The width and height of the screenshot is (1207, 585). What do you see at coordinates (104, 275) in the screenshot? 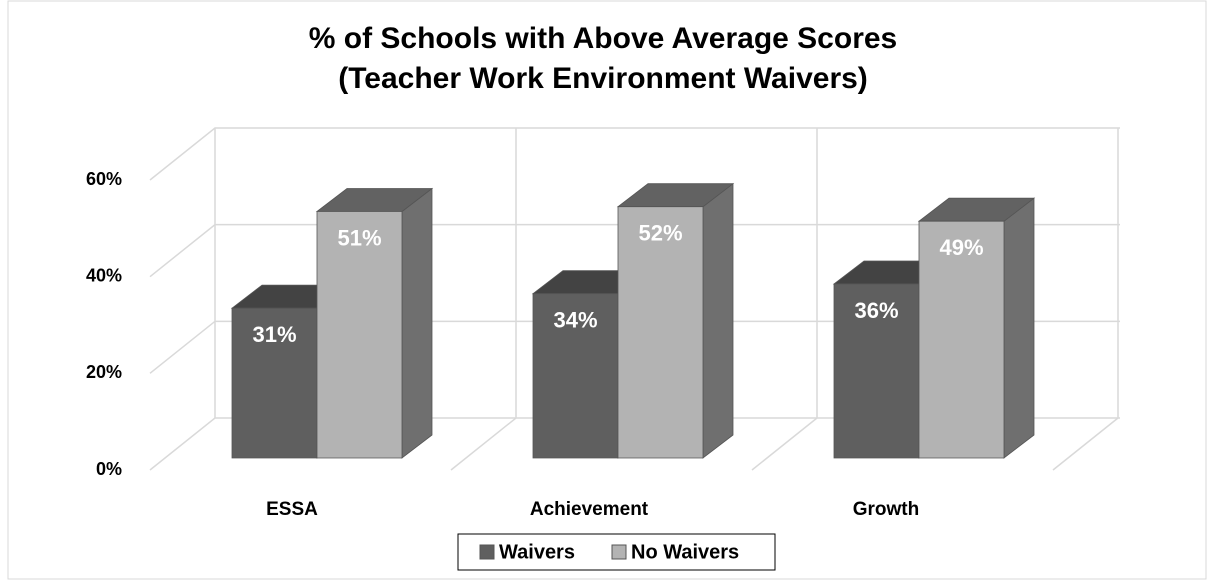
I see `y-tick-label: 40%` at bounding box center [104, 275].